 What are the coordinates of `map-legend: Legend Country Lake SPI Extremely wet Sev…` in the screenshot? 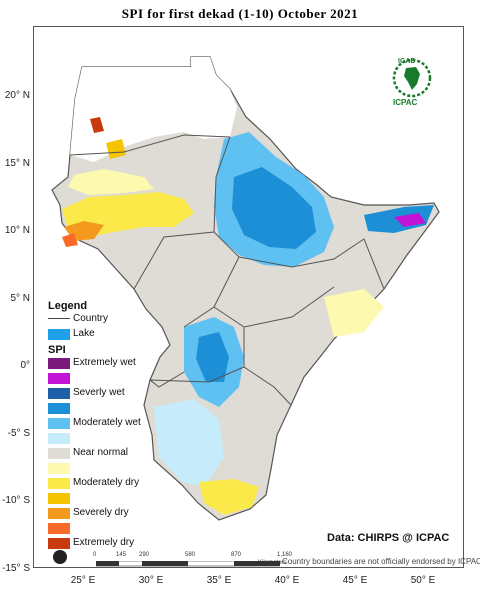 It's located at (108, 425).